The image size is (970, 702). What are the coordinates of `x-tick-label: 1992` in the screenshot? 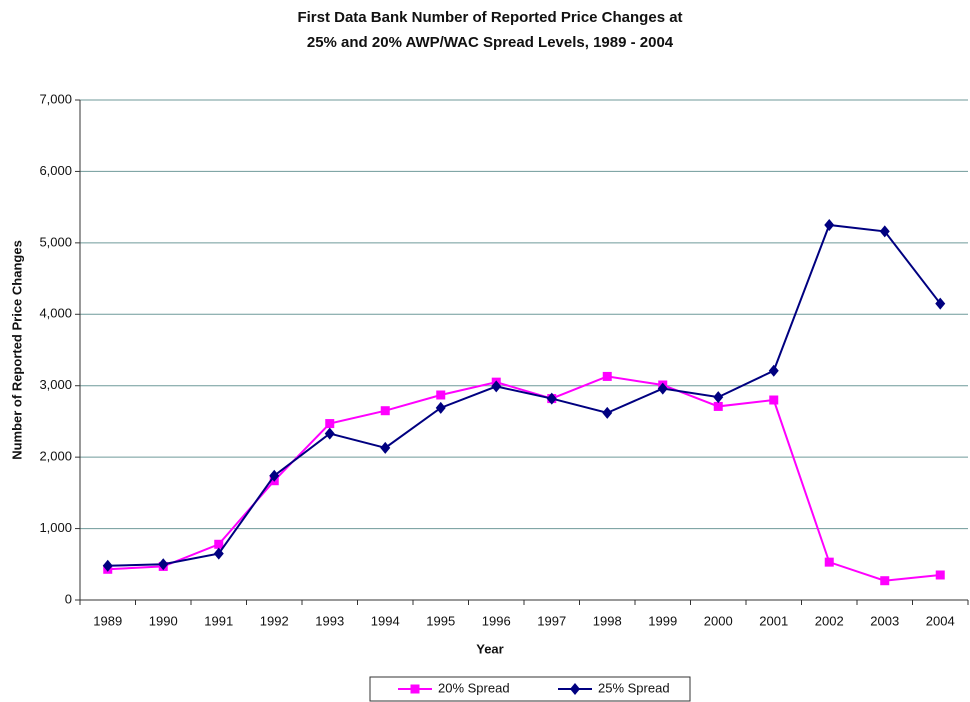 It's located at (274, 620).